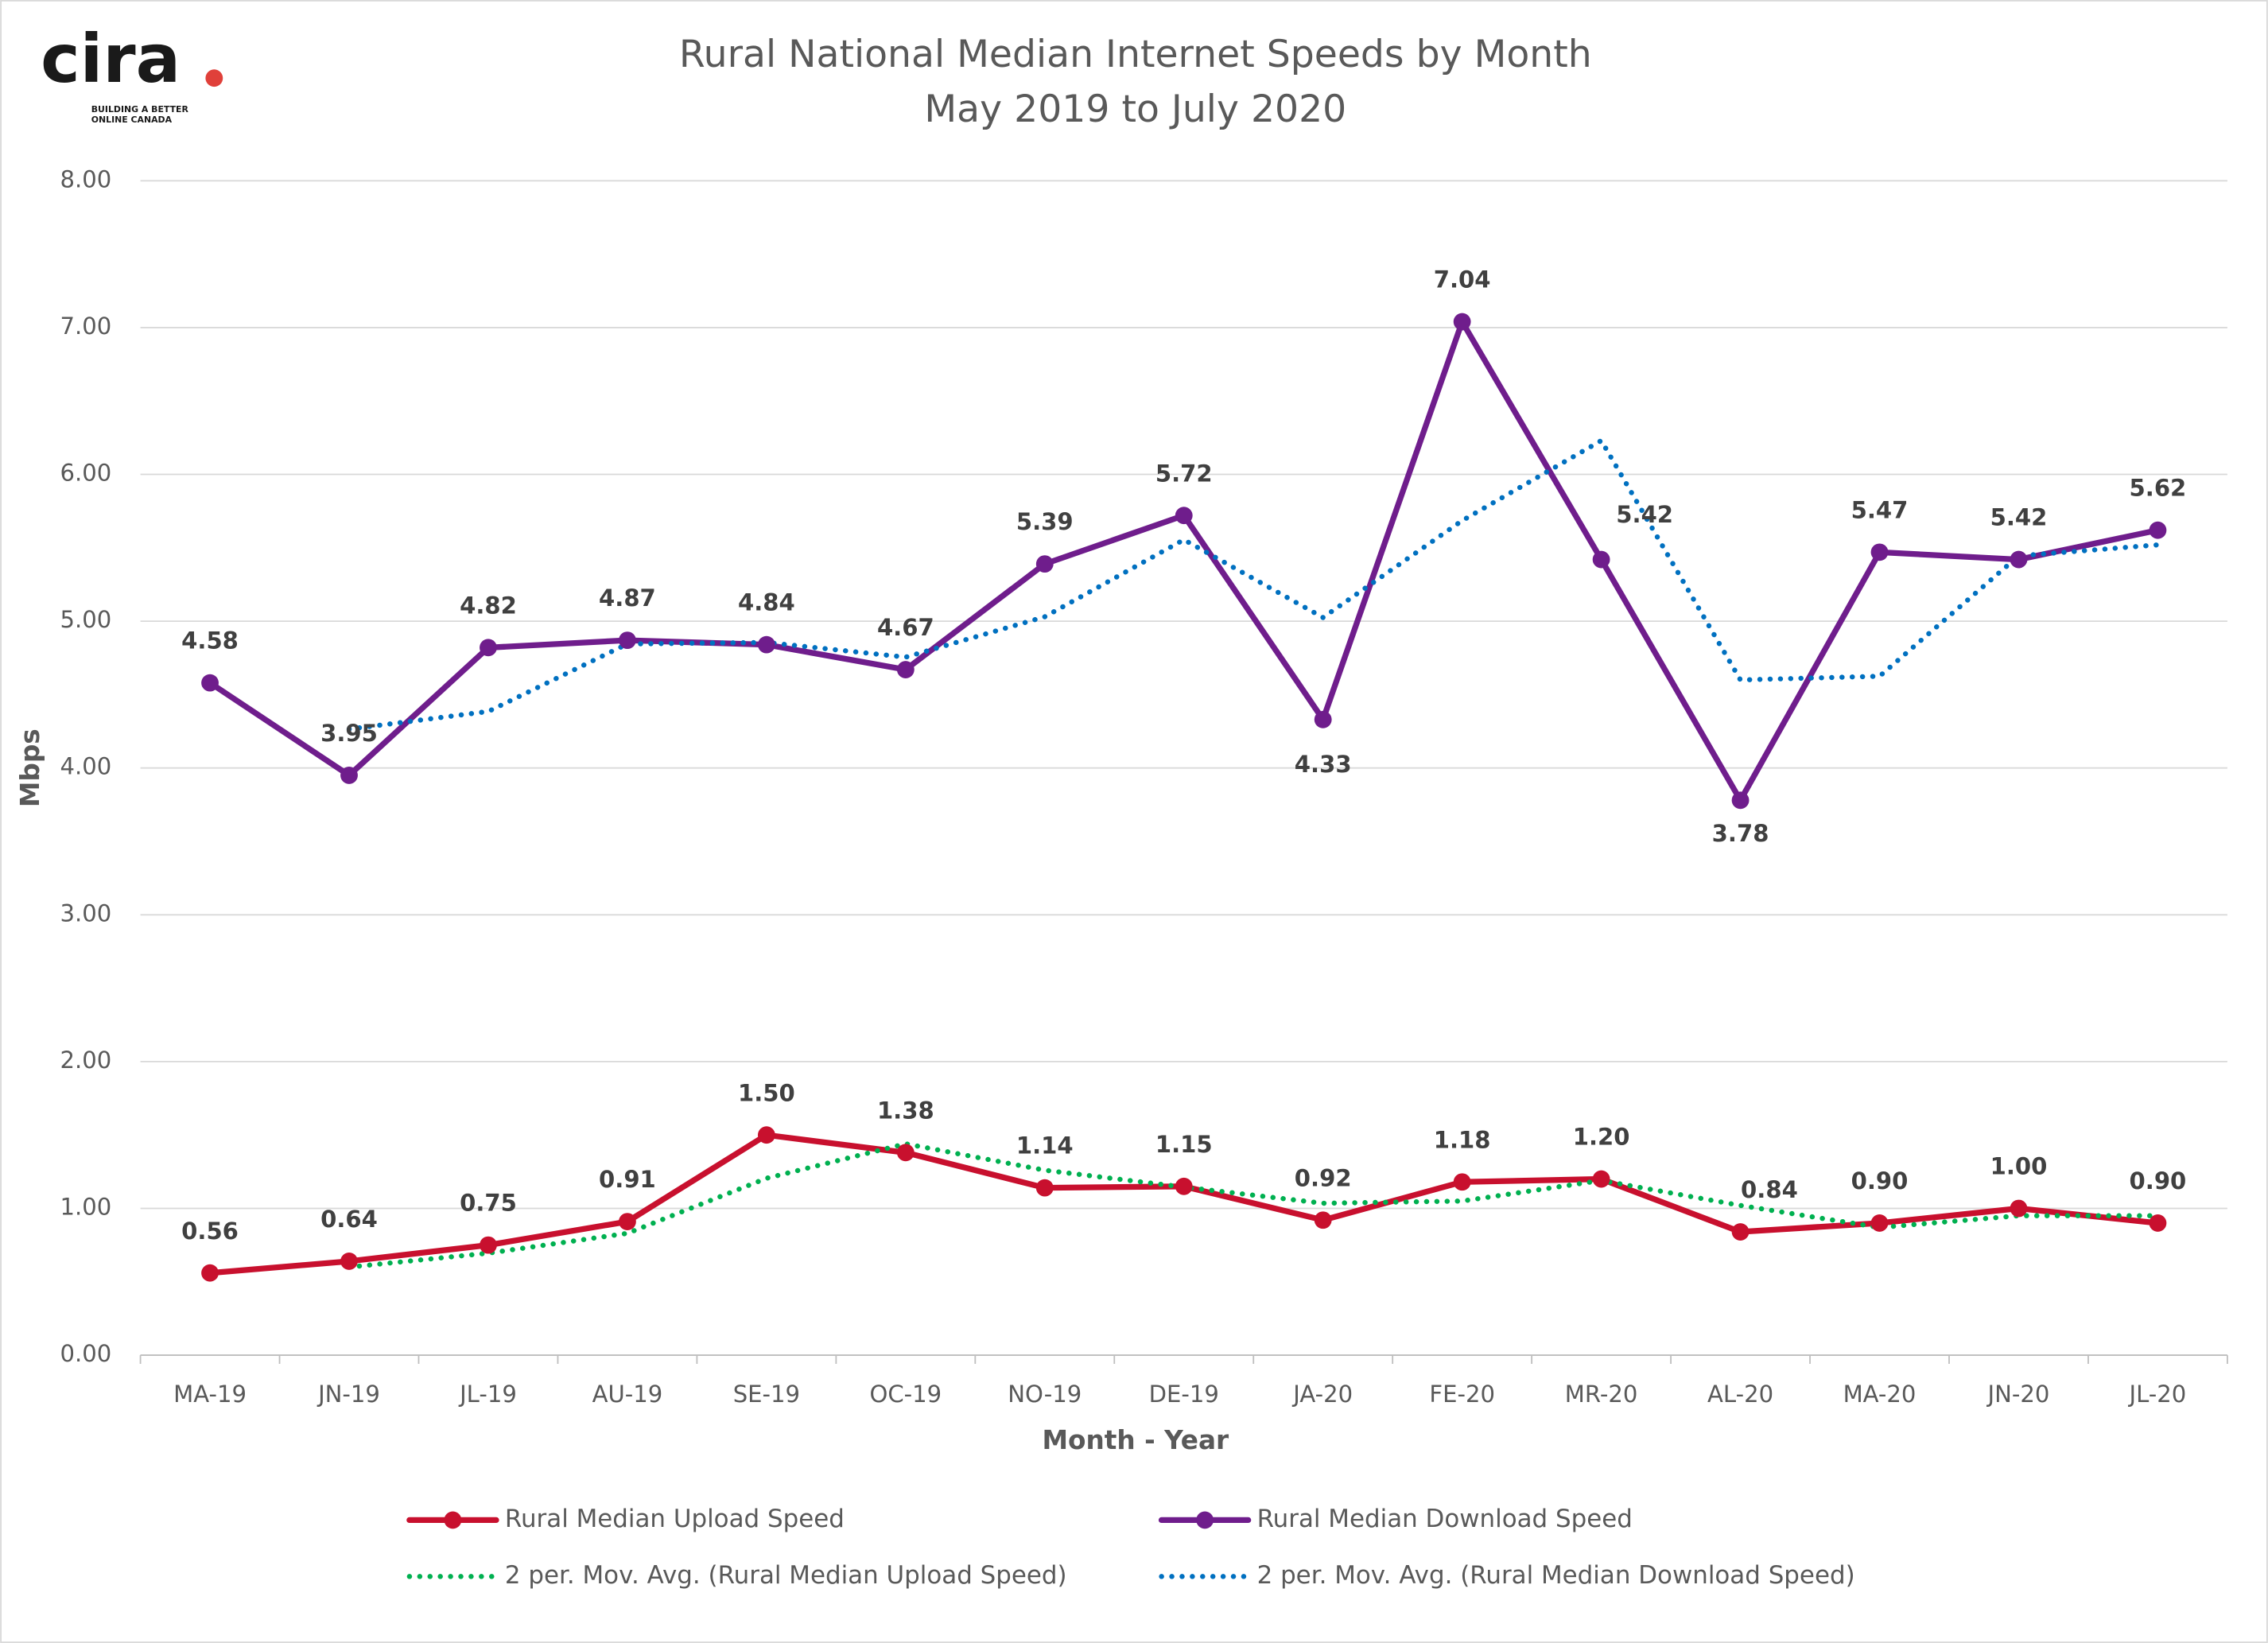 This screenshot has width=2268, height=1643. I want to click on data-label: 1.14, so click(1045, 1145).